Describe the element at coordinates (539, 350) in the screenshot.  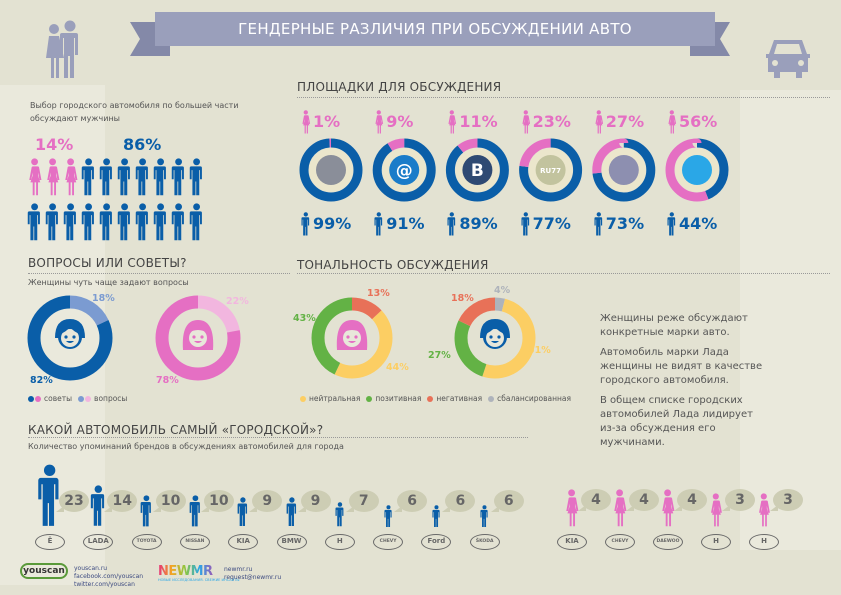
I see `male-neutral-label: 51%` at that location.